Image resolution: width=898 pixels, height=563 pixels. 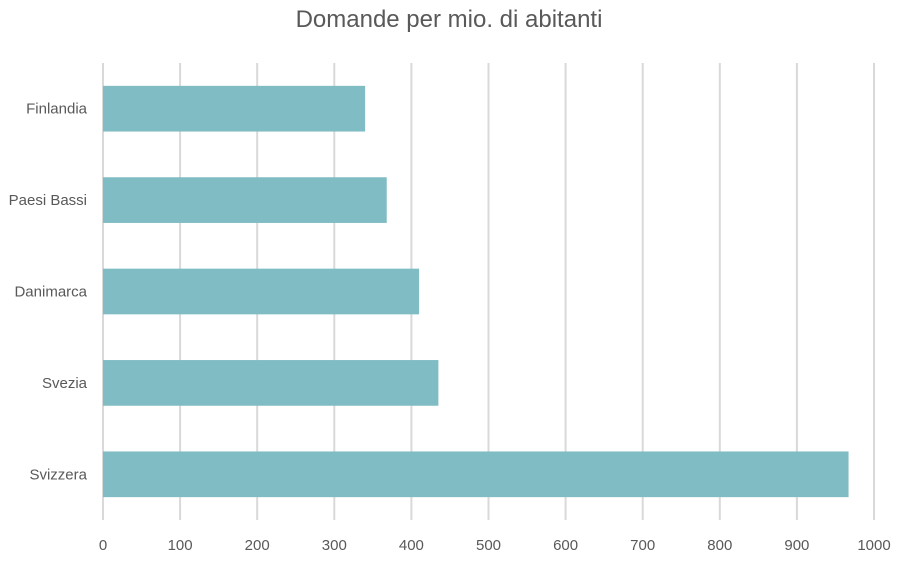 I want to click on x-tick-label: 0, so click(x=103, y=545).